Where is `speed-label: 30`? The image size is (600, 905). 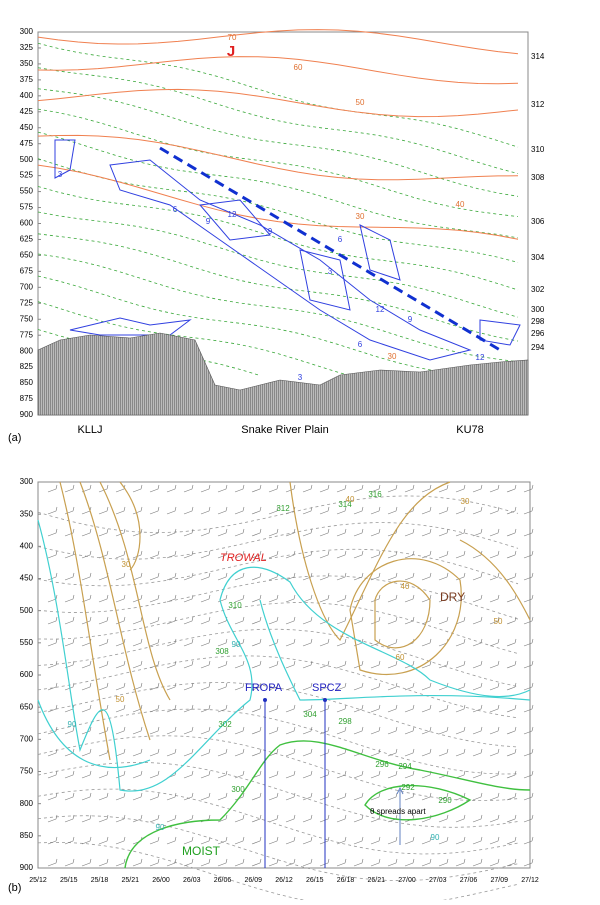 speed-label: 30 is located at coordinates (465, 501).